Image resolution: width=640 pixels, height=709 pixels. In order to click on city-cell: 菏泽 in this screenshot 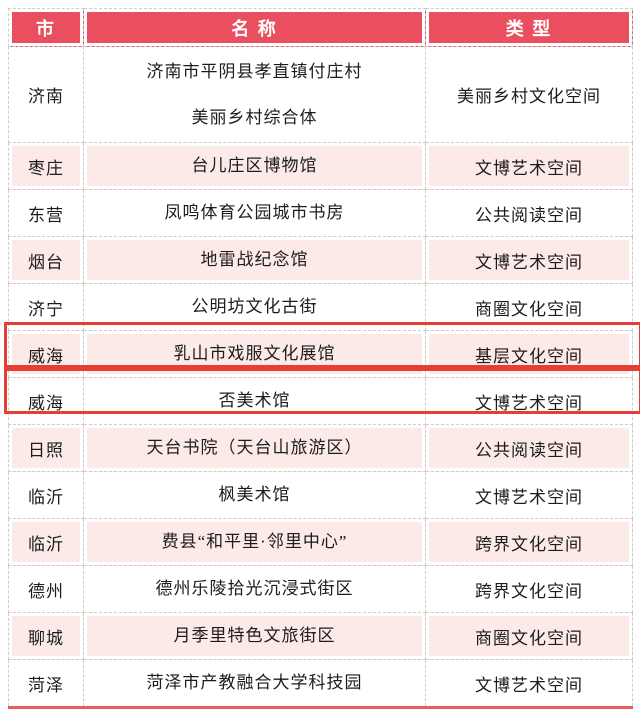, I will do `click(46, 684)`.